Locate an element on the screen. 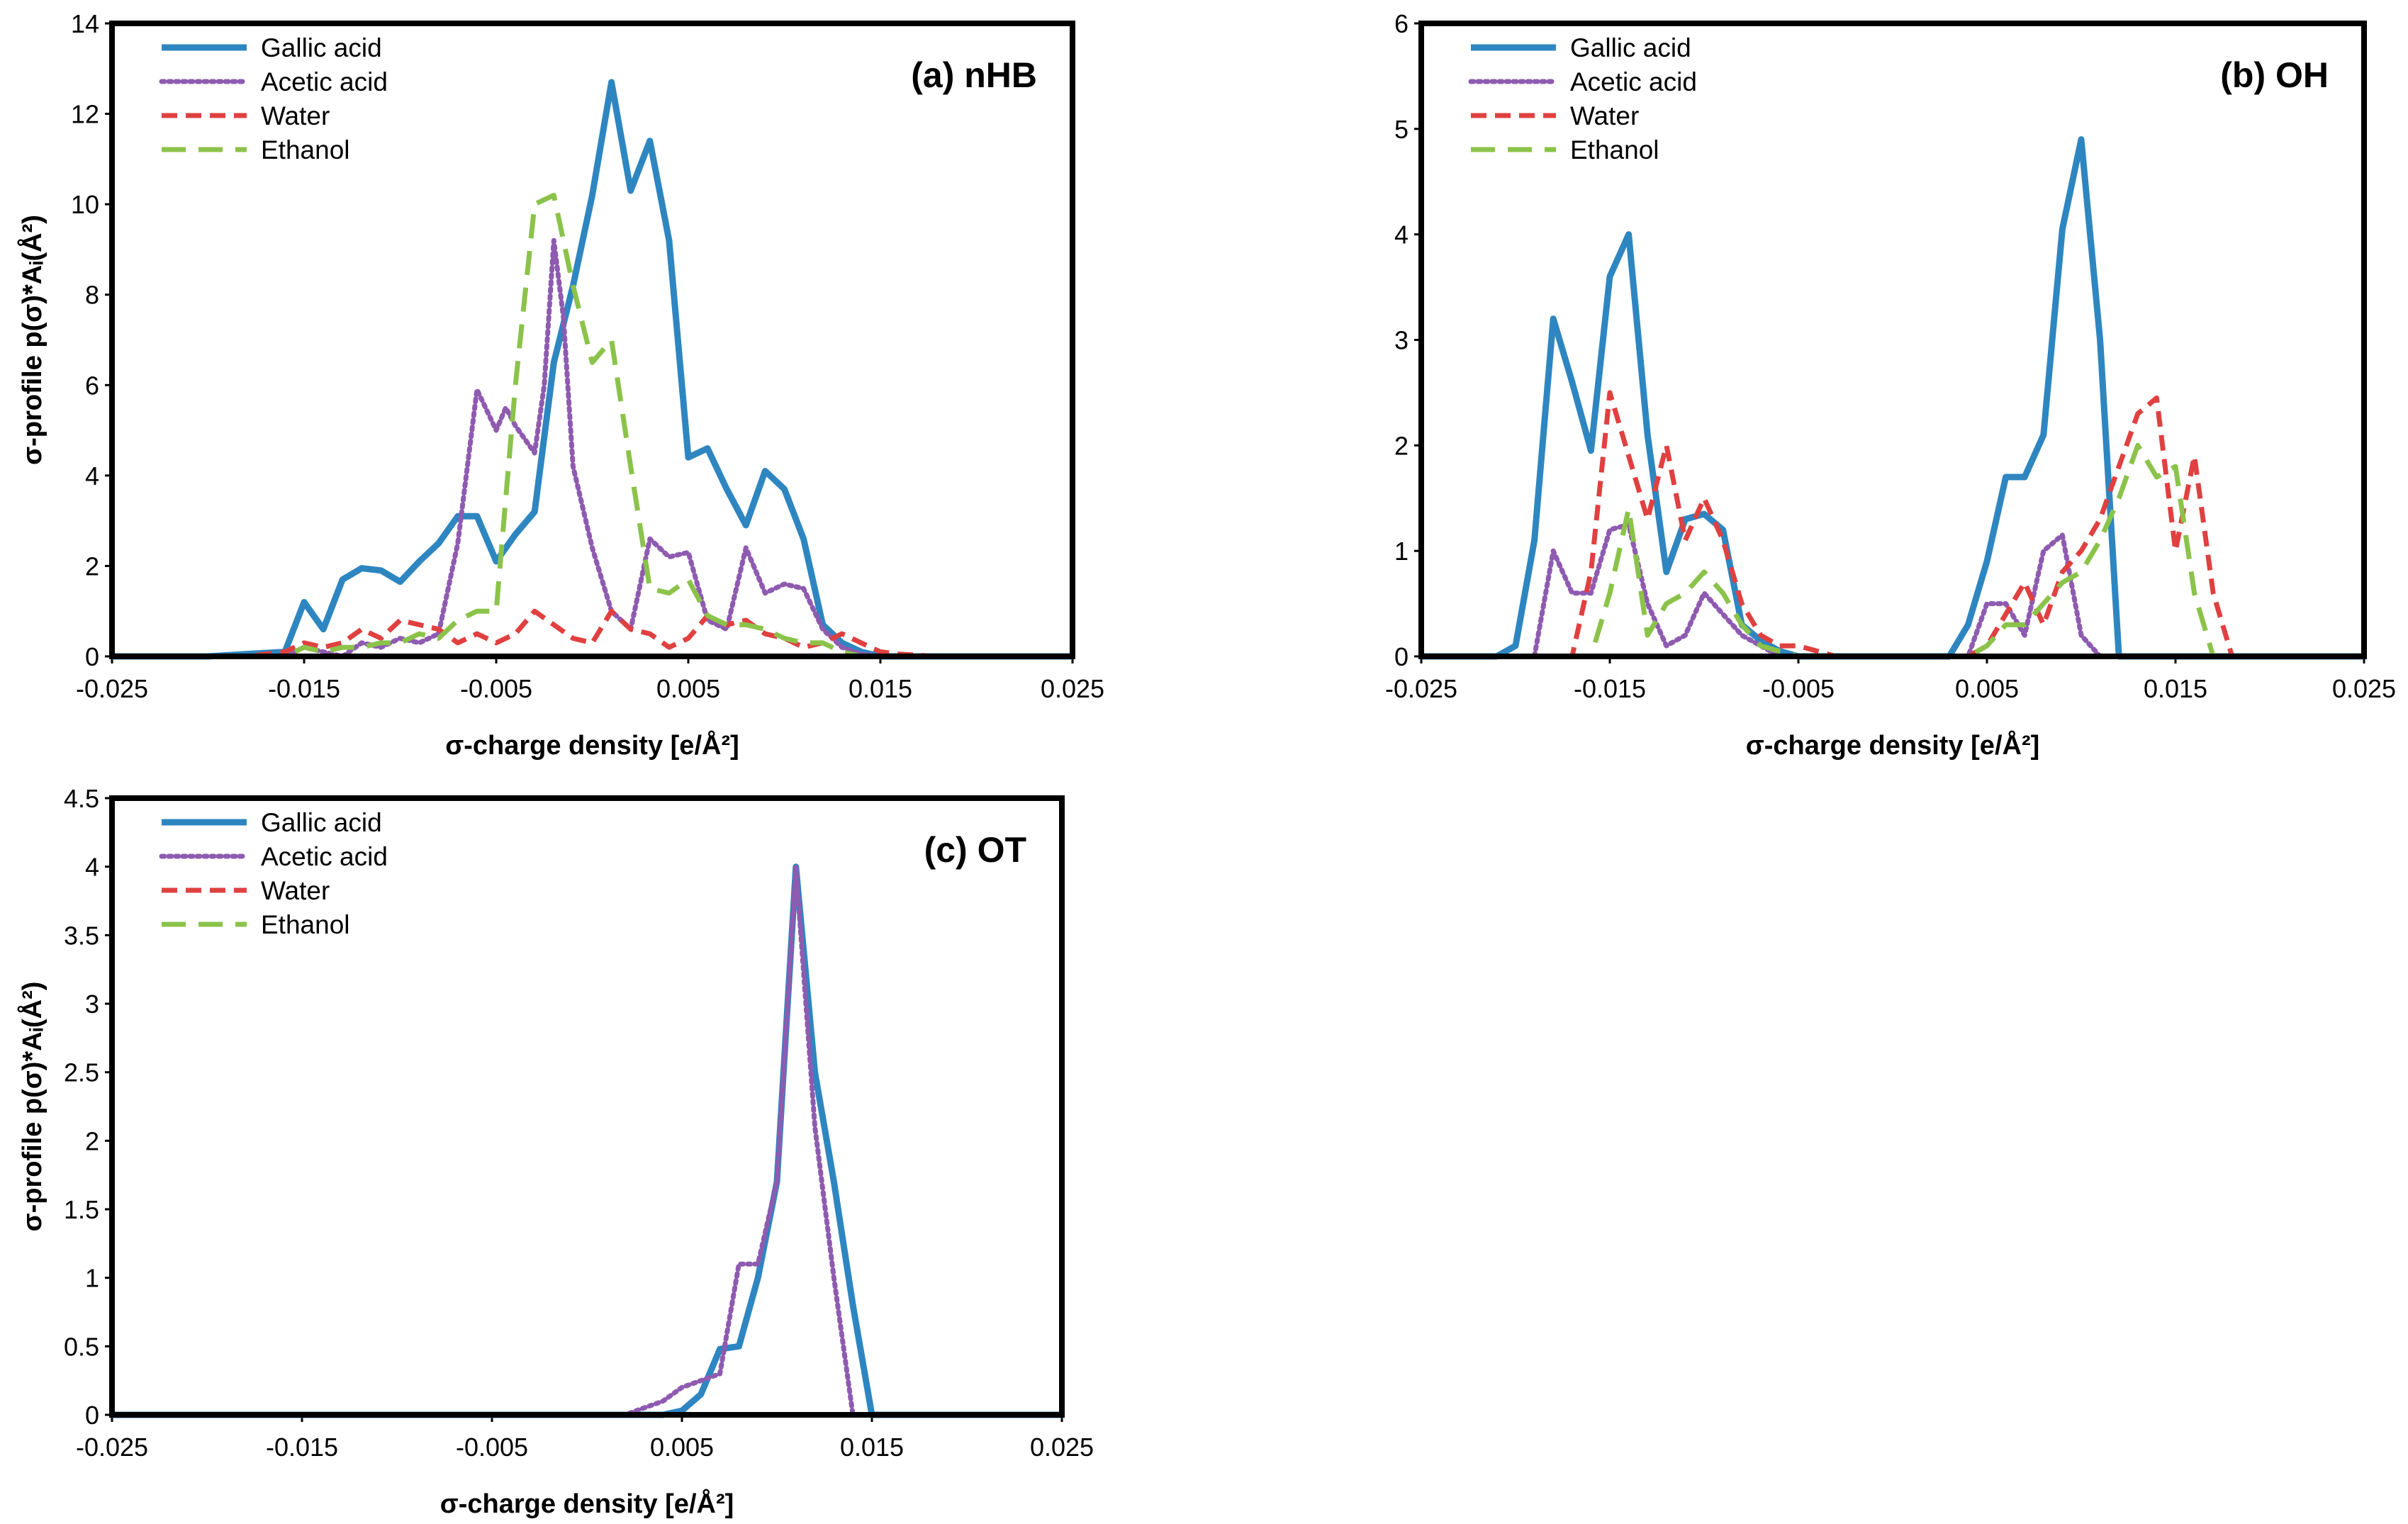 The image size is (2408, 1524). y-tick-label: 12 is located at coordinates (85, 115).